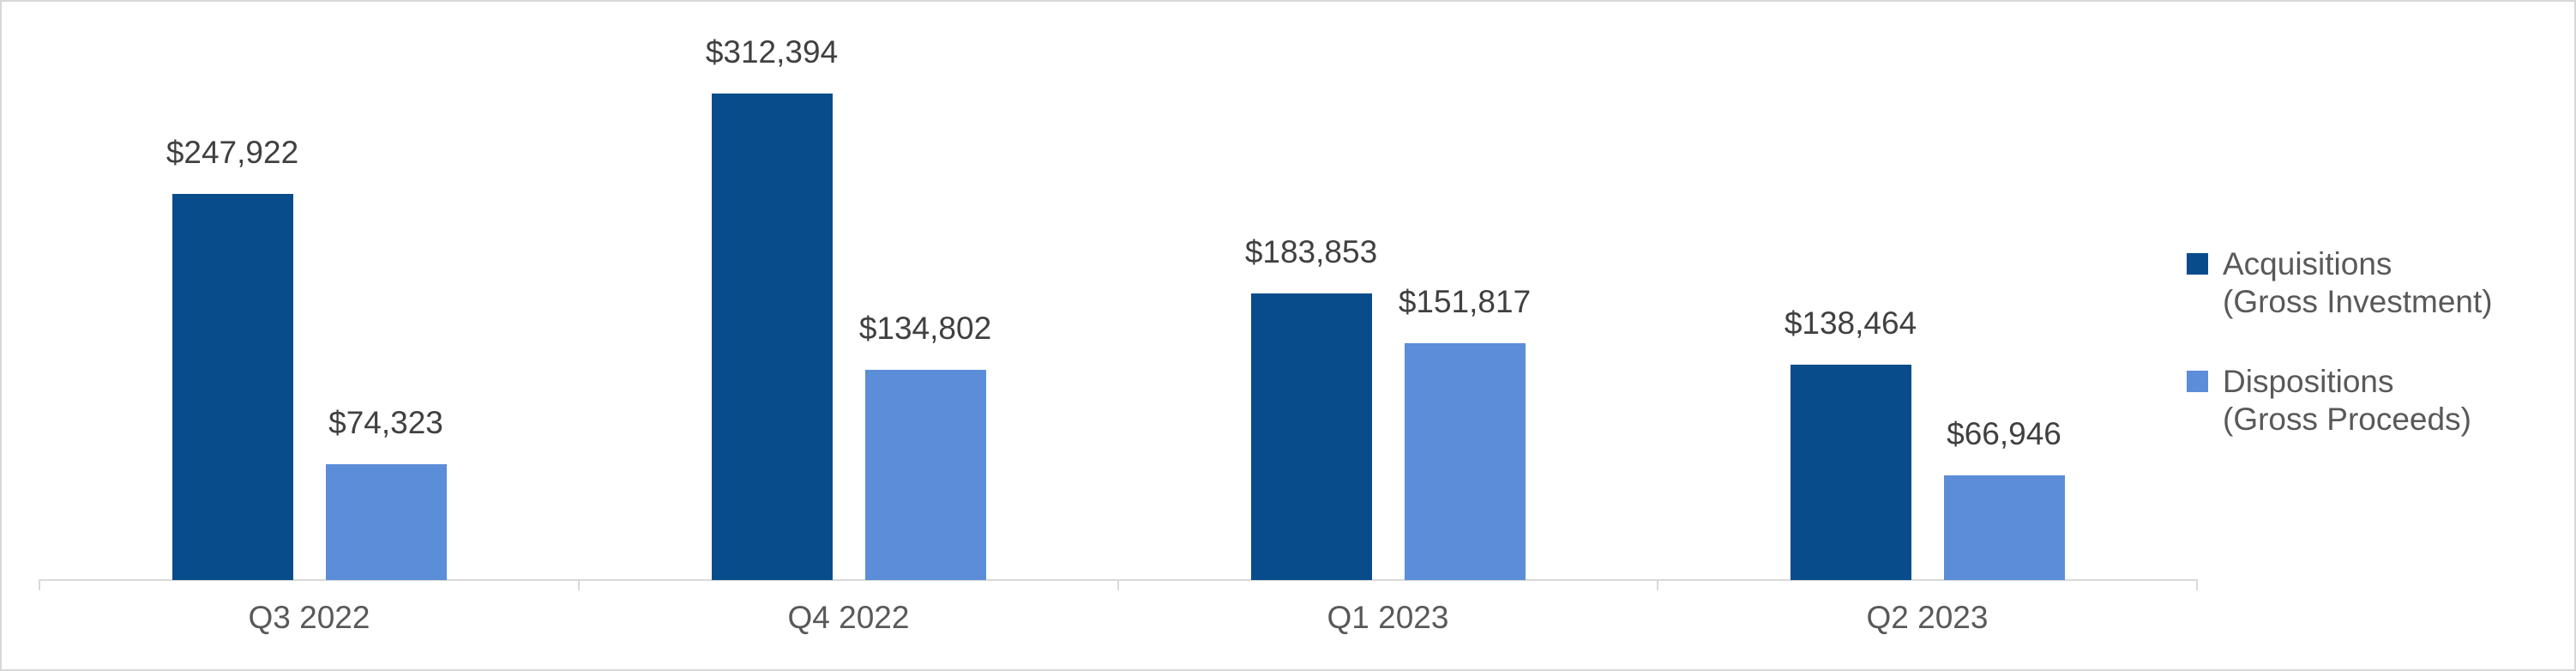 This screenshot has width=2576, height=671. I want to click on bar-acquisitions-q3-2022, so click(233, 387).